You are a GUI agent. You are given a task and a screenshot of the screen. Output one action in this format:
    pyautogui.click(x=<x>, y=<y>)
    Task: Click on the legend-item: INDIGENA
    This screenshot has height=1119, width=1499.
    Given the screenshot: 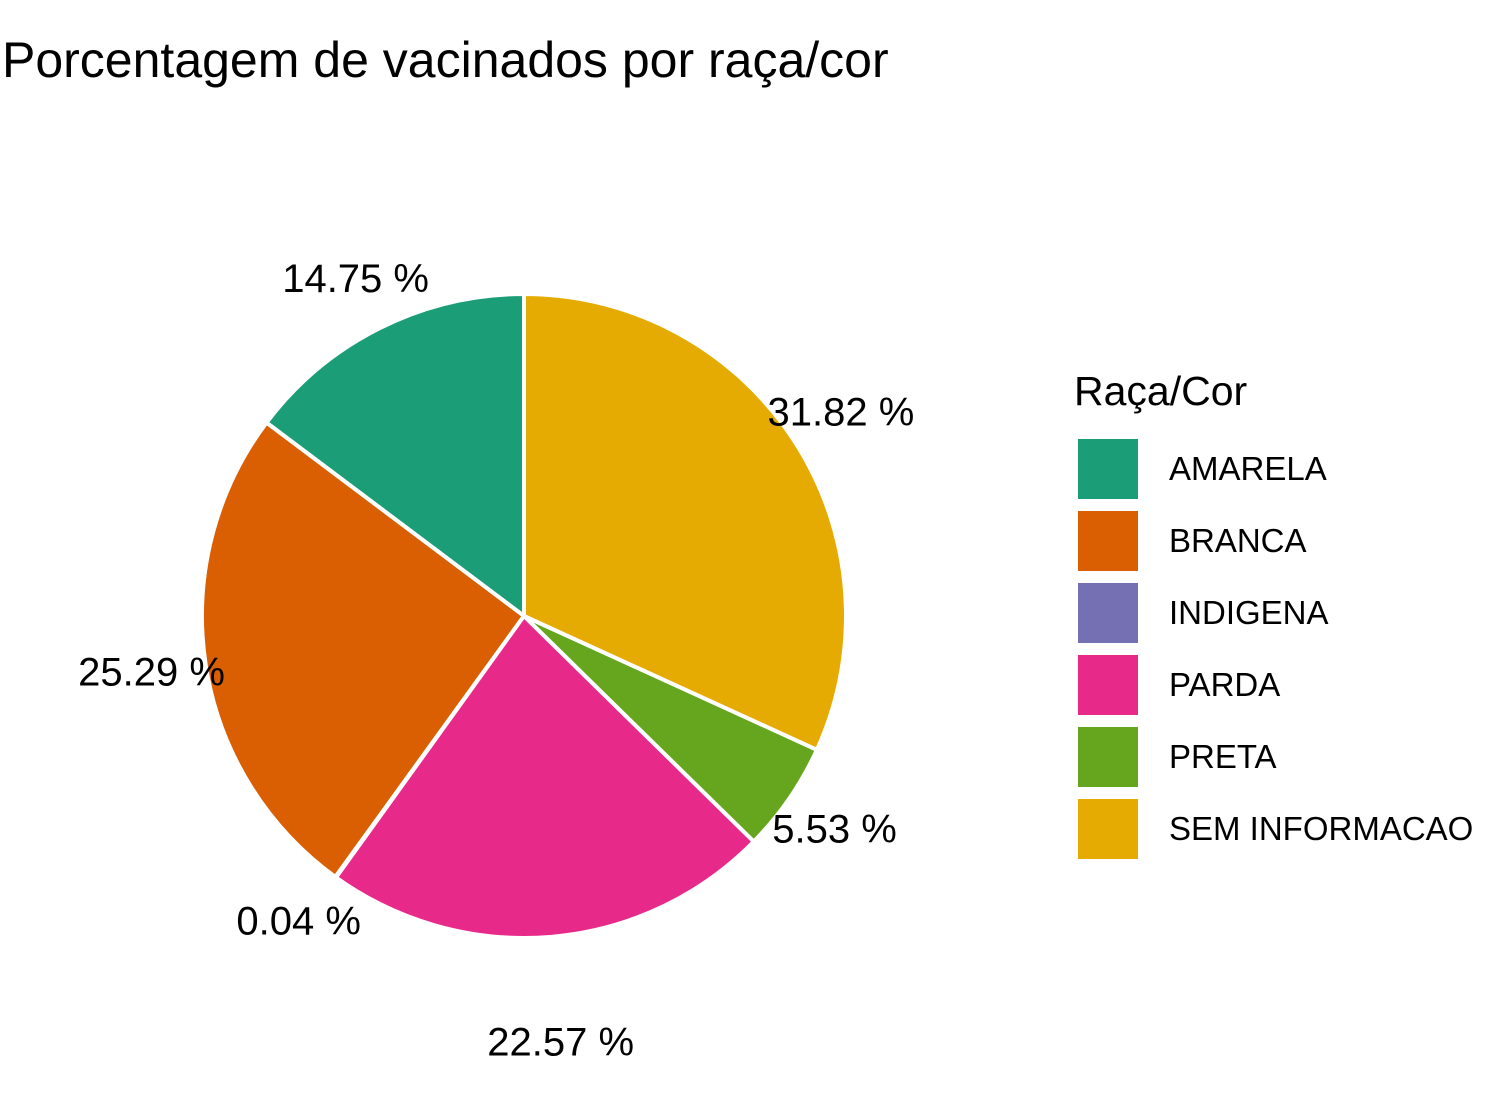 What is the action you would take?
    pyautogui.click(x=1273, y=613)
    